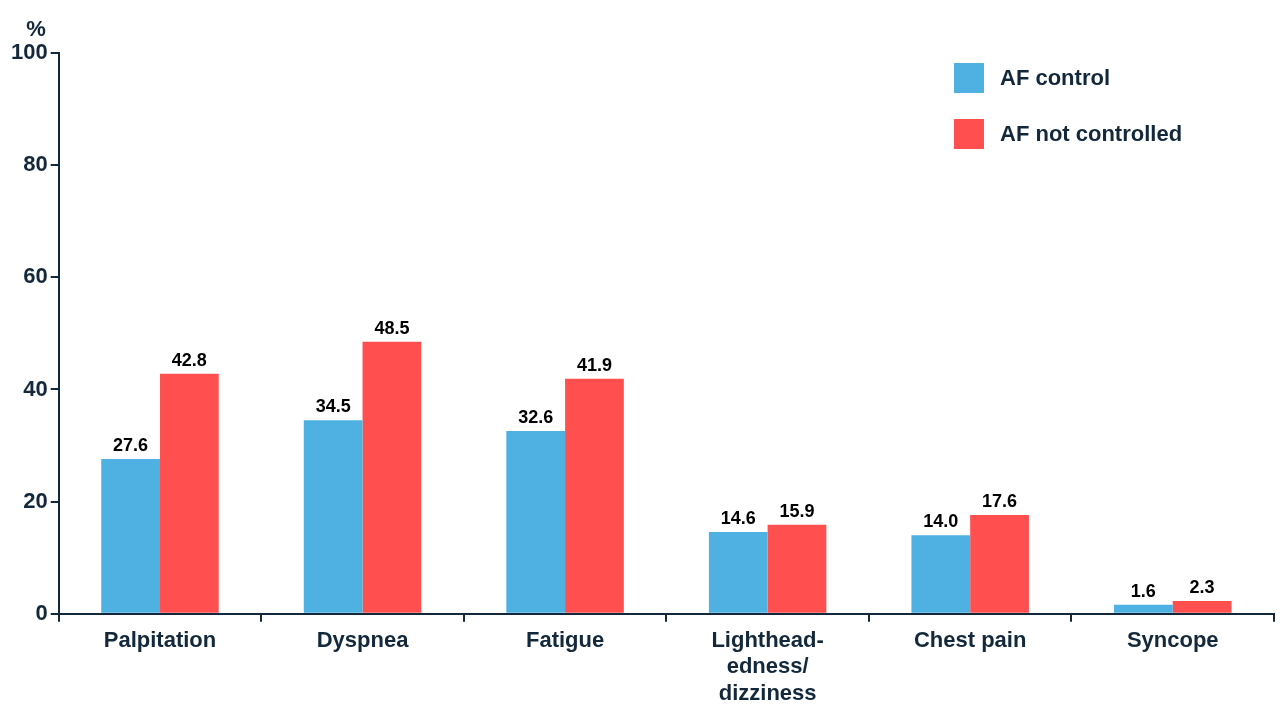 The image size is (1285, 721). What do you see at coordinates (1055, 78) in the screenshot?
I see `legend-label: AF control` at bounding box center [1055, 78].